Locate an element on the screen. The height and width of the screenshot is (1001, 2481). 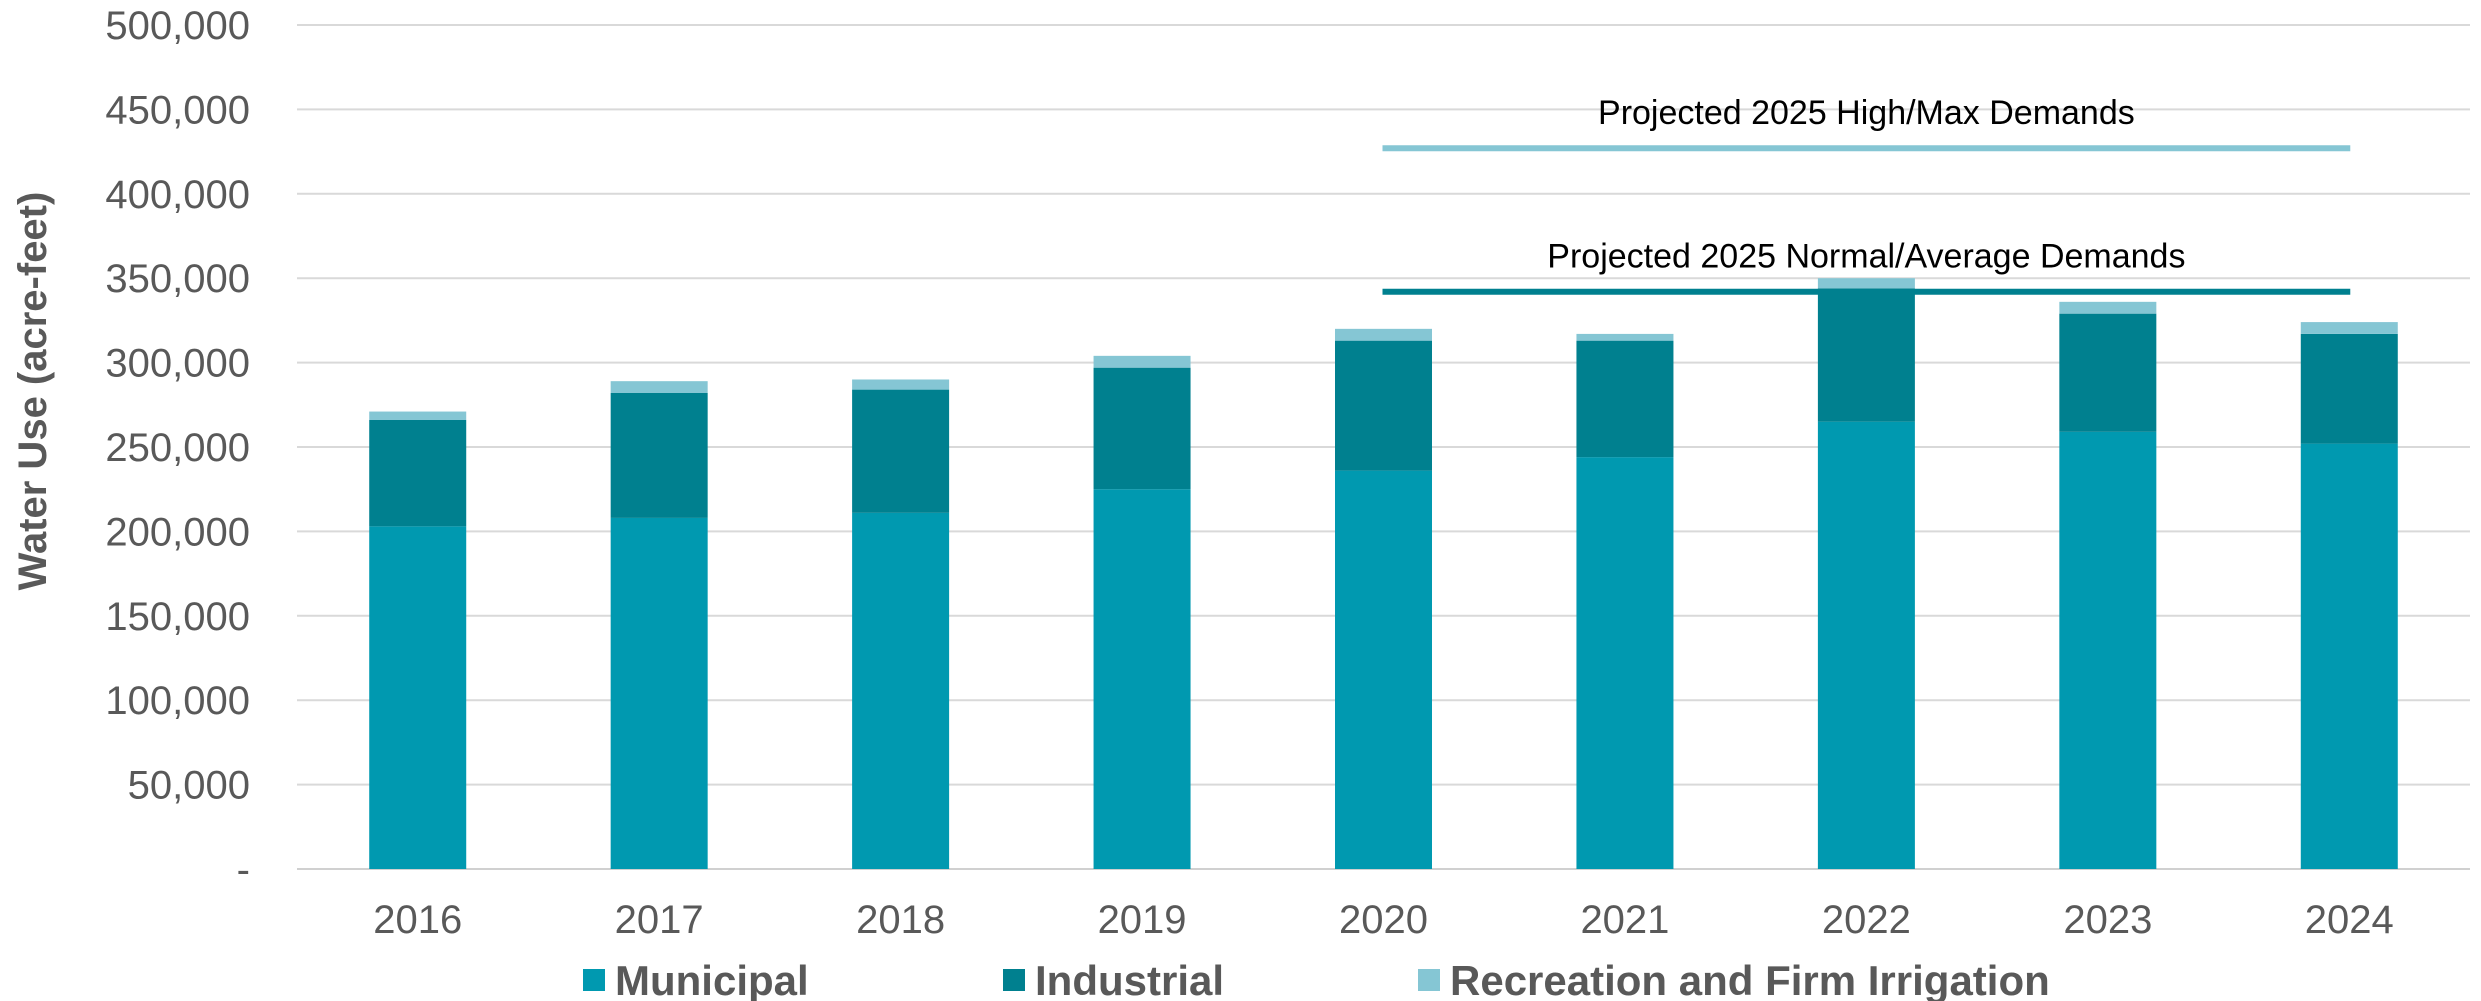
y-tick-label: 500,000 is located at coordinates (177, 26).